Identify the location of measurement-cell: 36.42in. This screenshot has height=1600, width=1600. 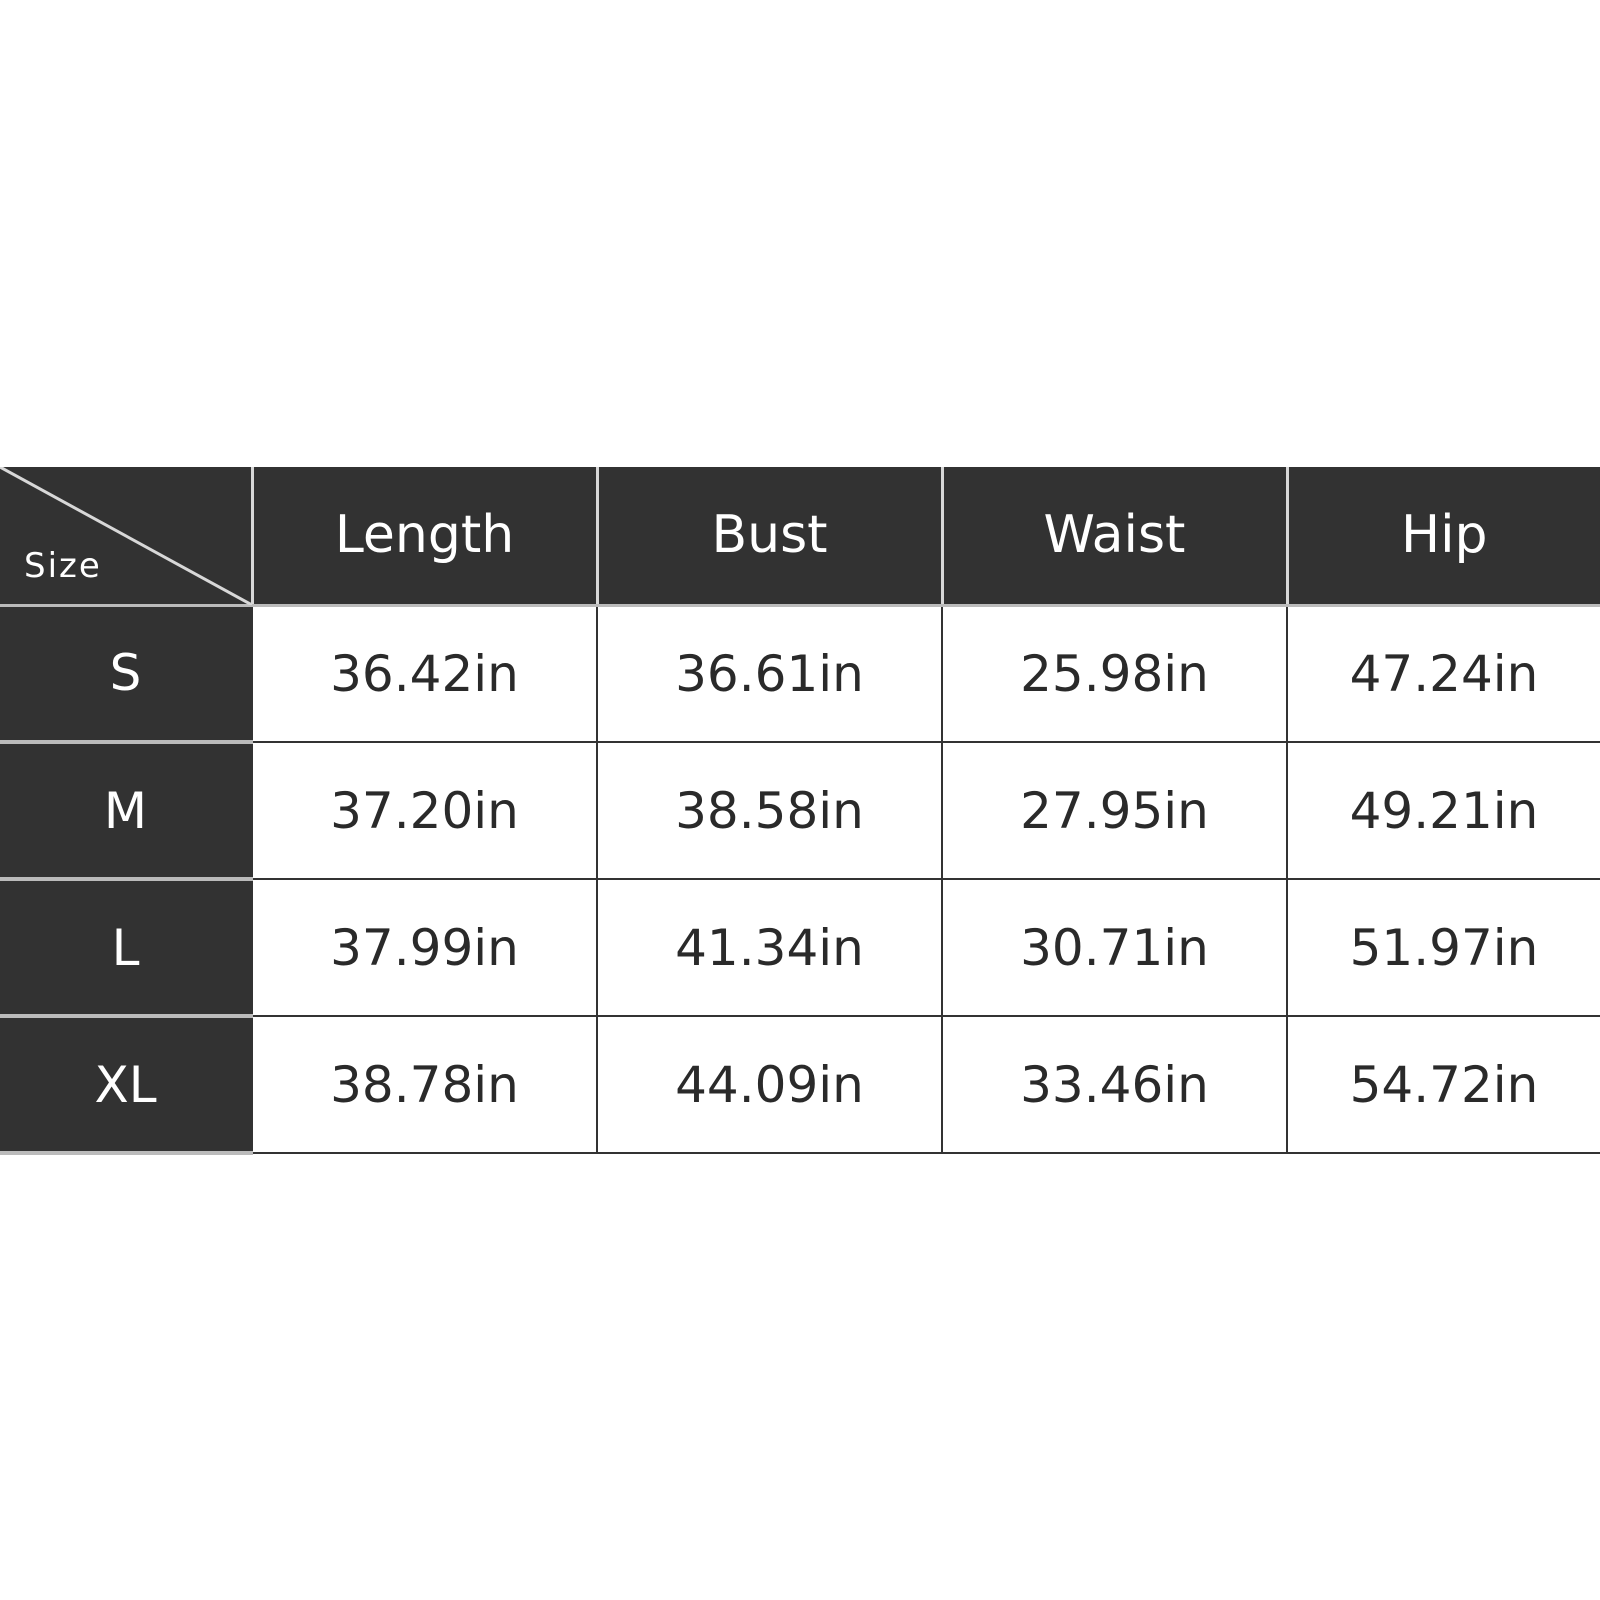
(424, 674).